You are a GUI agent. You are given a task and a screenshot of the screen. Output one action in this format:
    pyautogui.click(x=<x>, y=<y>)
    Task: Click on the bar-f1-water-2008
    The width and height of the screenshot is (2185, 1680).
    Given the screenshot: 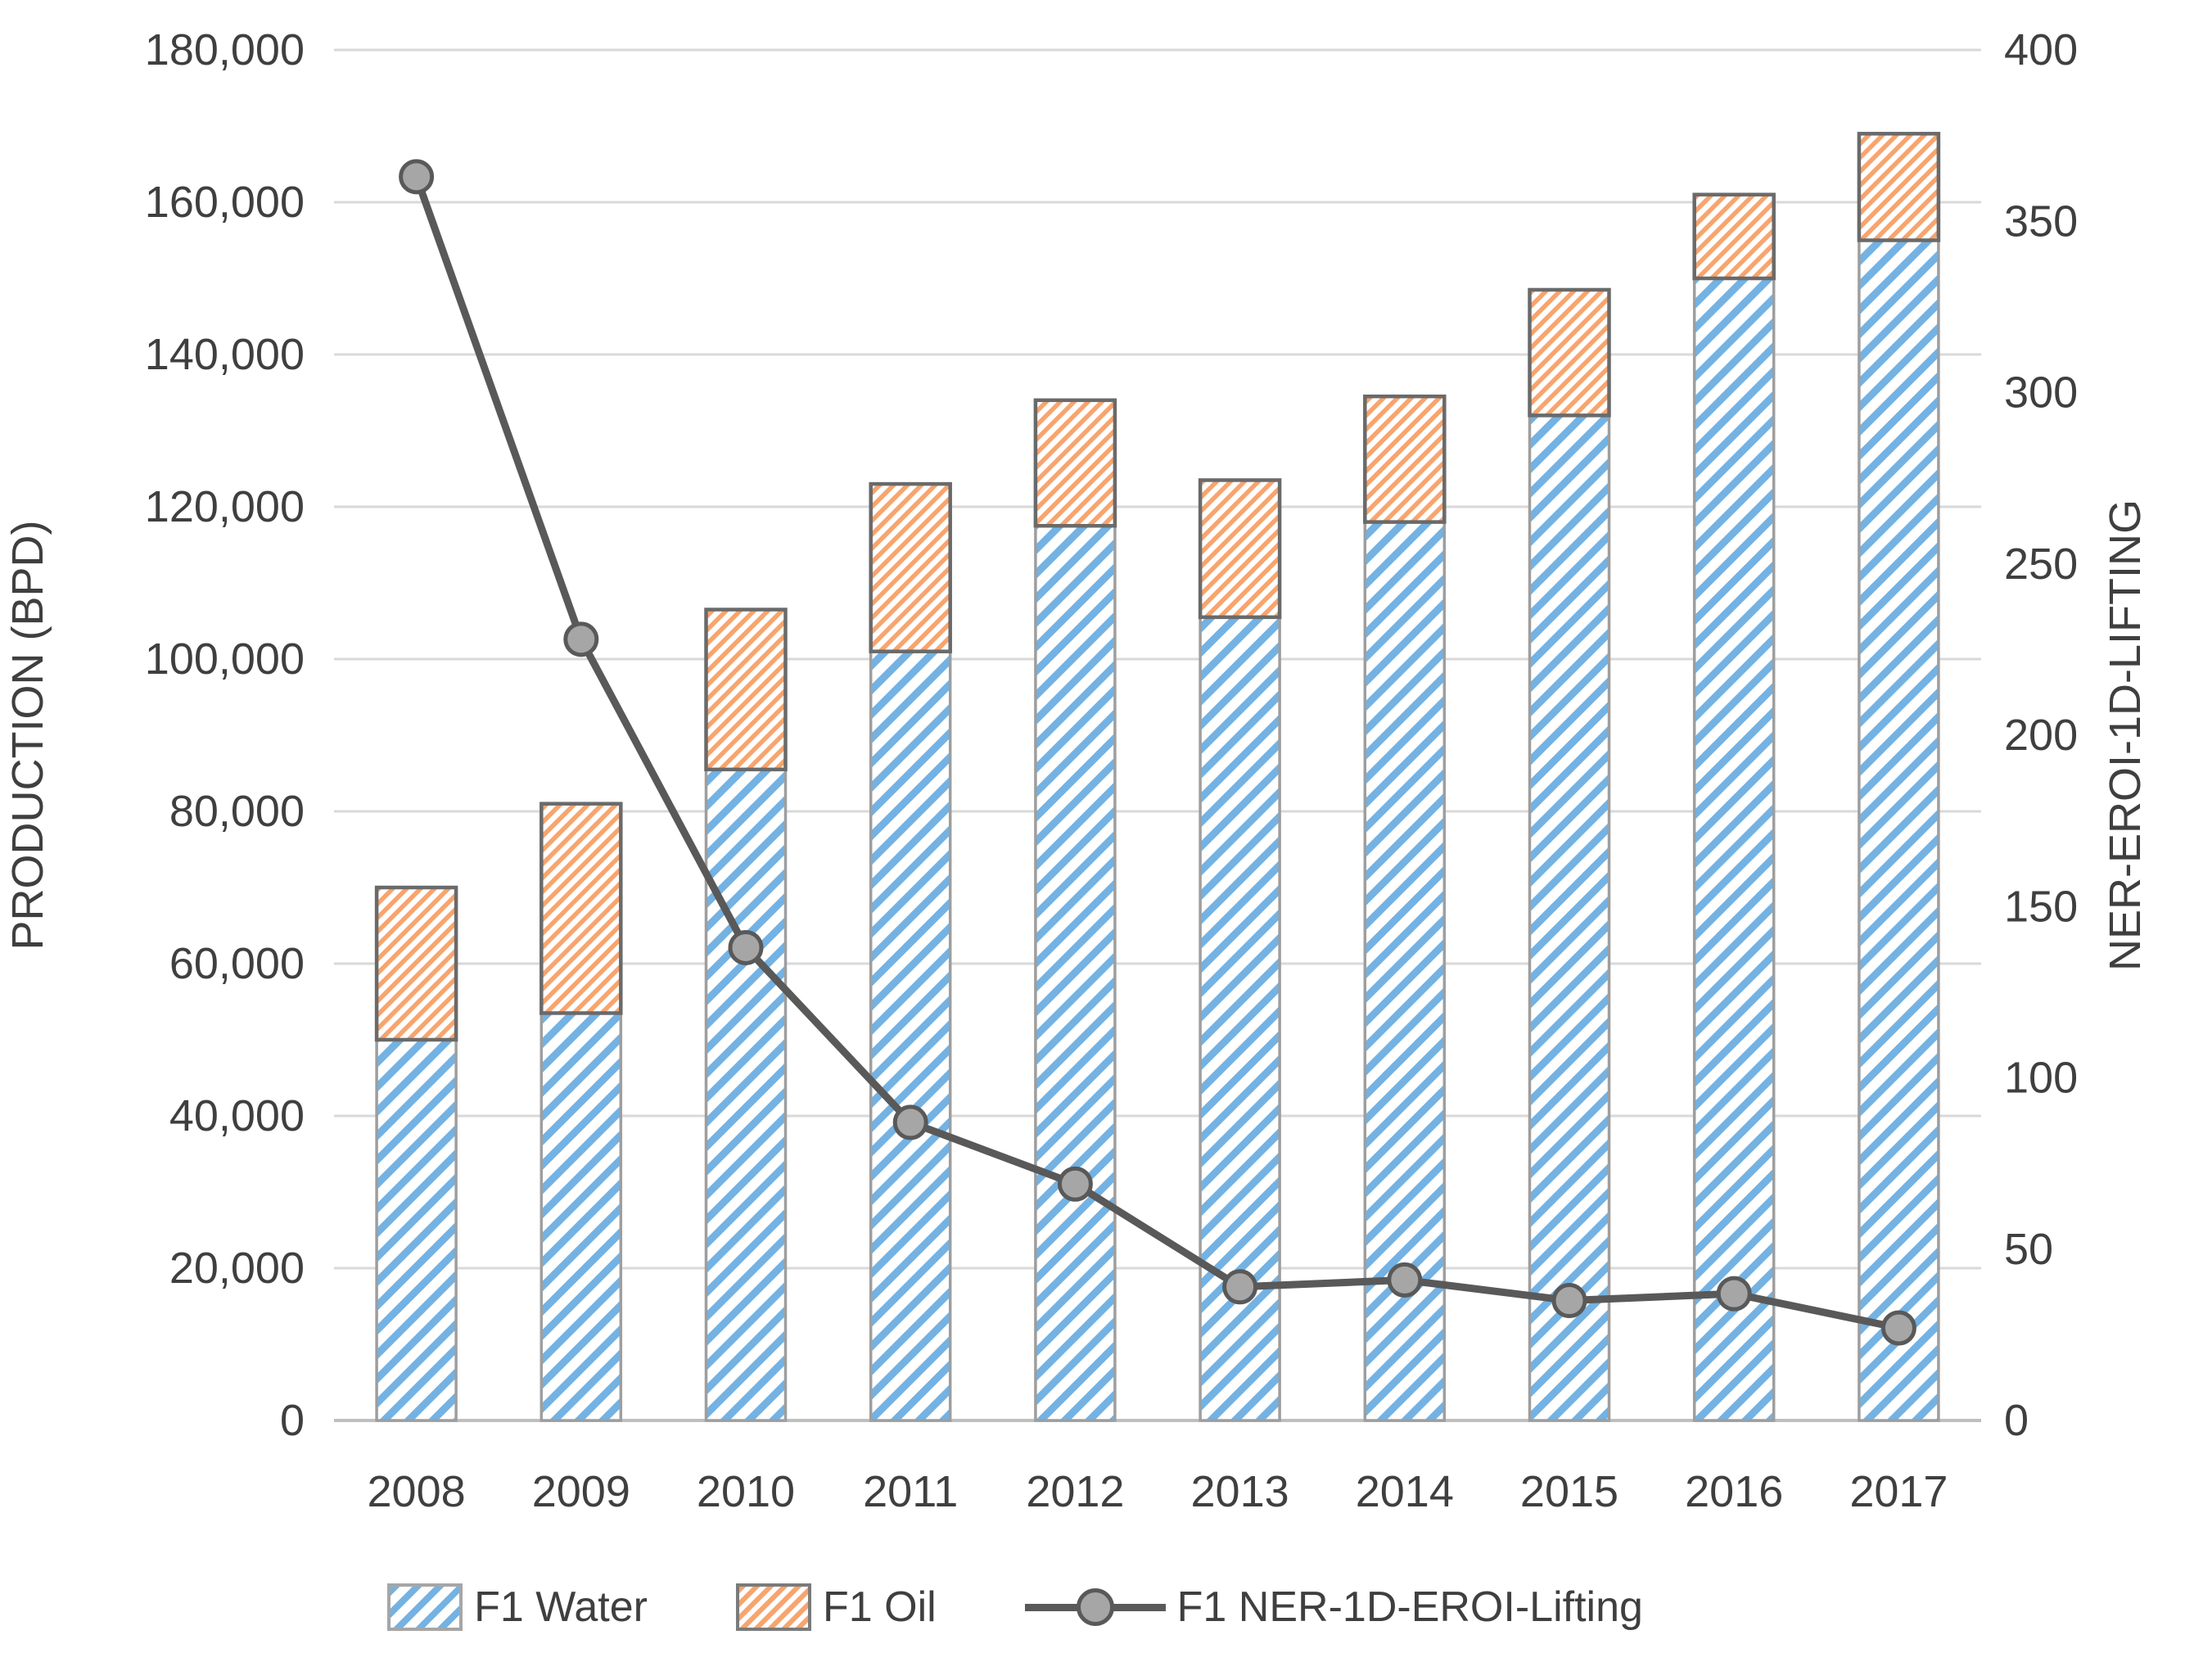 What is the action you would take?
    pyautogui.click(x=416, y=1230)
    